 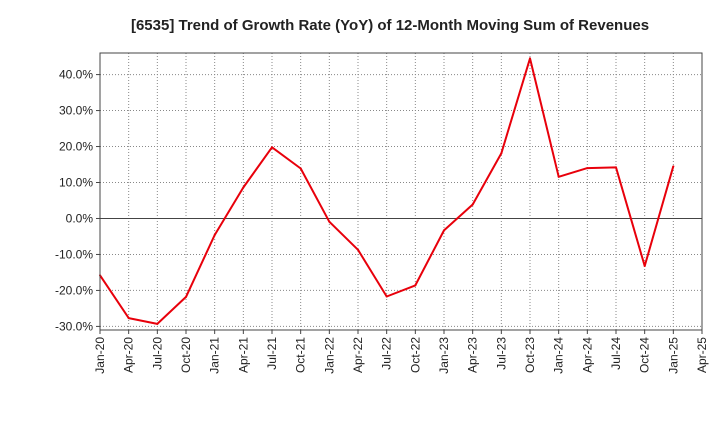 What do you see at coordinates (673, 355) in the screenshot?
I see `x-tick-label: Jan-25` at bounding box center [673, 355].